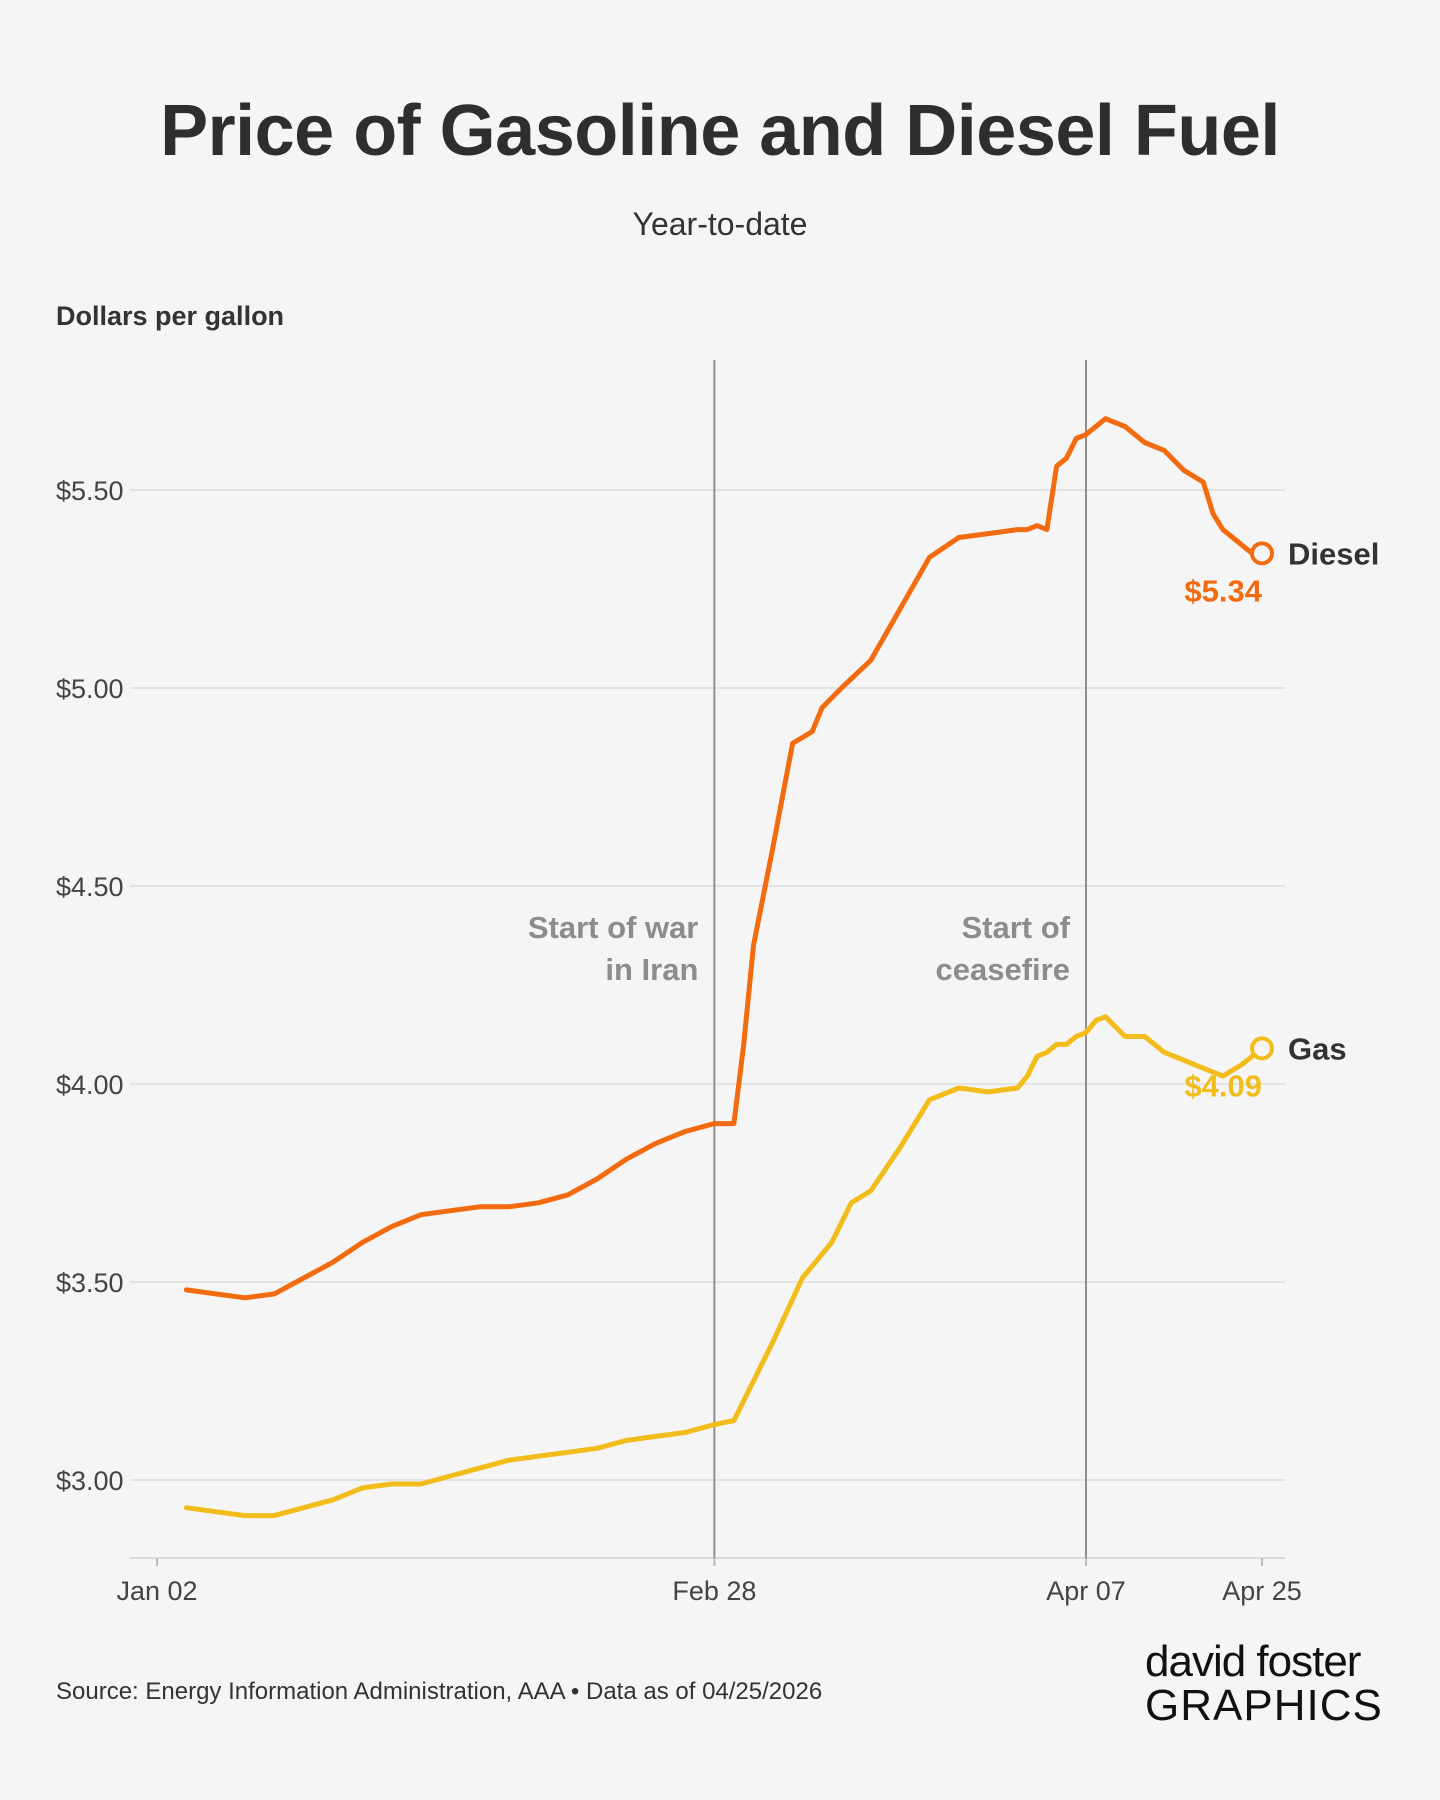  I want to click on series-end-marker-gas, so click(1262, 1048).